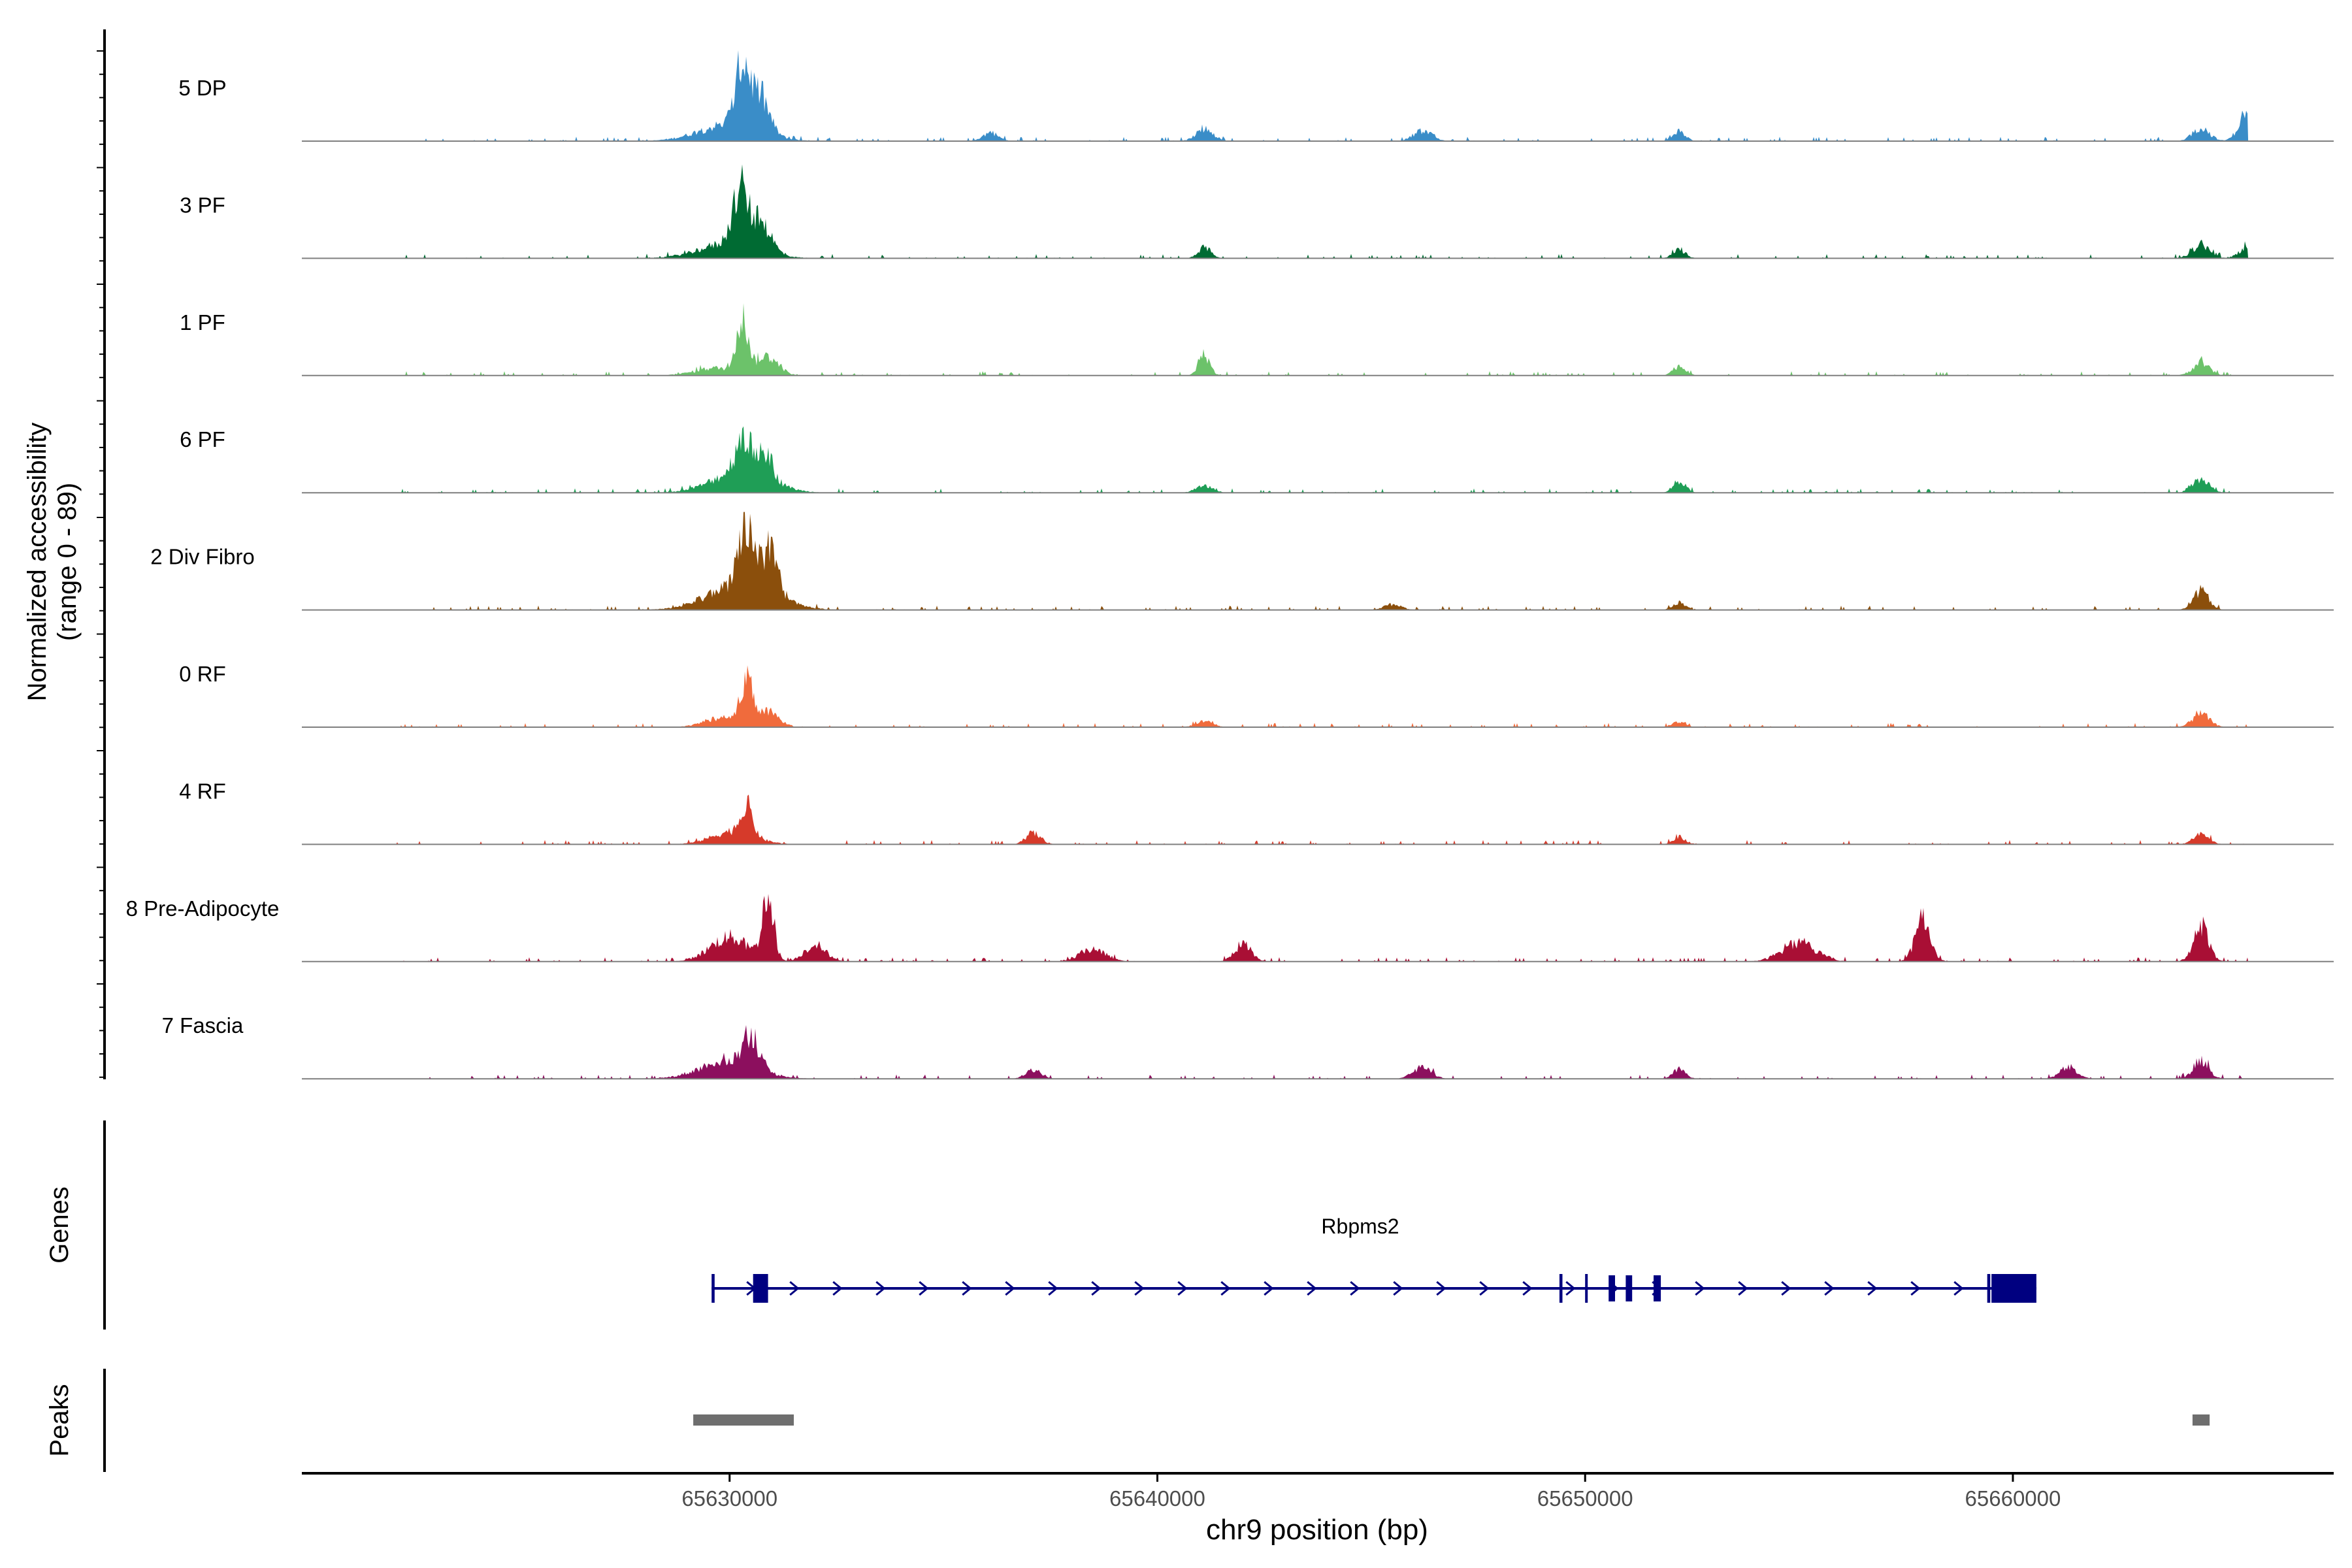 The image size is (2352, 1568). I want to click on track-label: 2 Div Fibro, so click(202, 557).